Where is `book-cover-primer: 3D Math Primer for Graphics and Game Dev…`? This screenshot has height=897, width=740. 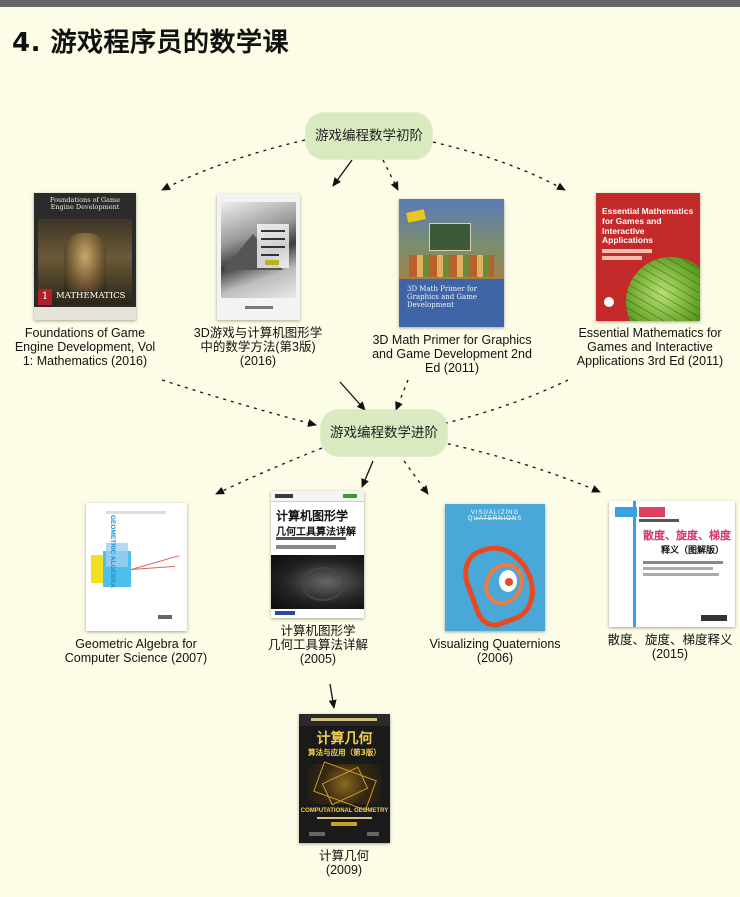
book-cover-primer: 3D Math Primer for Graphics and Game Dev… is located at coordinates (451, 263).